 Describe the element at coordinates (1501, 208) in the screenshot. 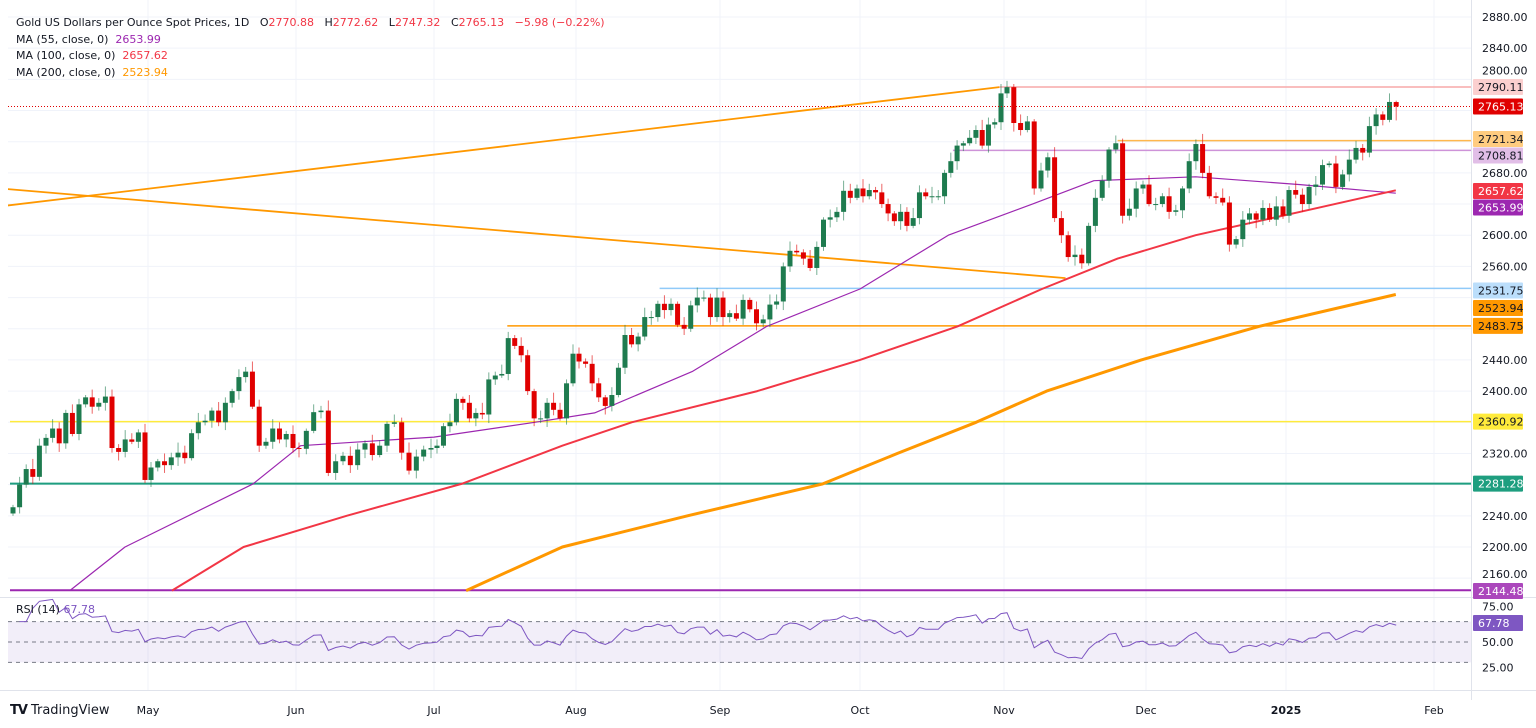

I see `ma55-price-tag: 2653.99` at that location.